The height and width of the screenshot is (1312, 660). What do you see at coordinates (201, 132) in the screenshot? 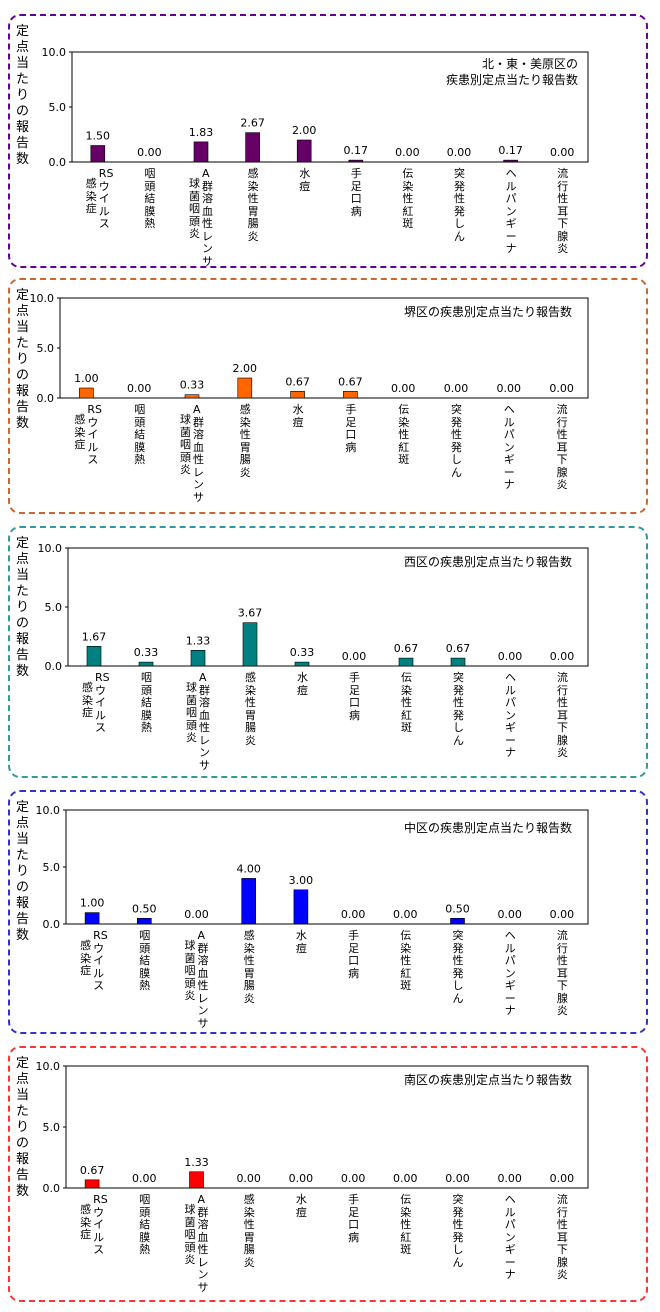
I see `bar-value-label: 1.83` at bounding box center [201, 132].